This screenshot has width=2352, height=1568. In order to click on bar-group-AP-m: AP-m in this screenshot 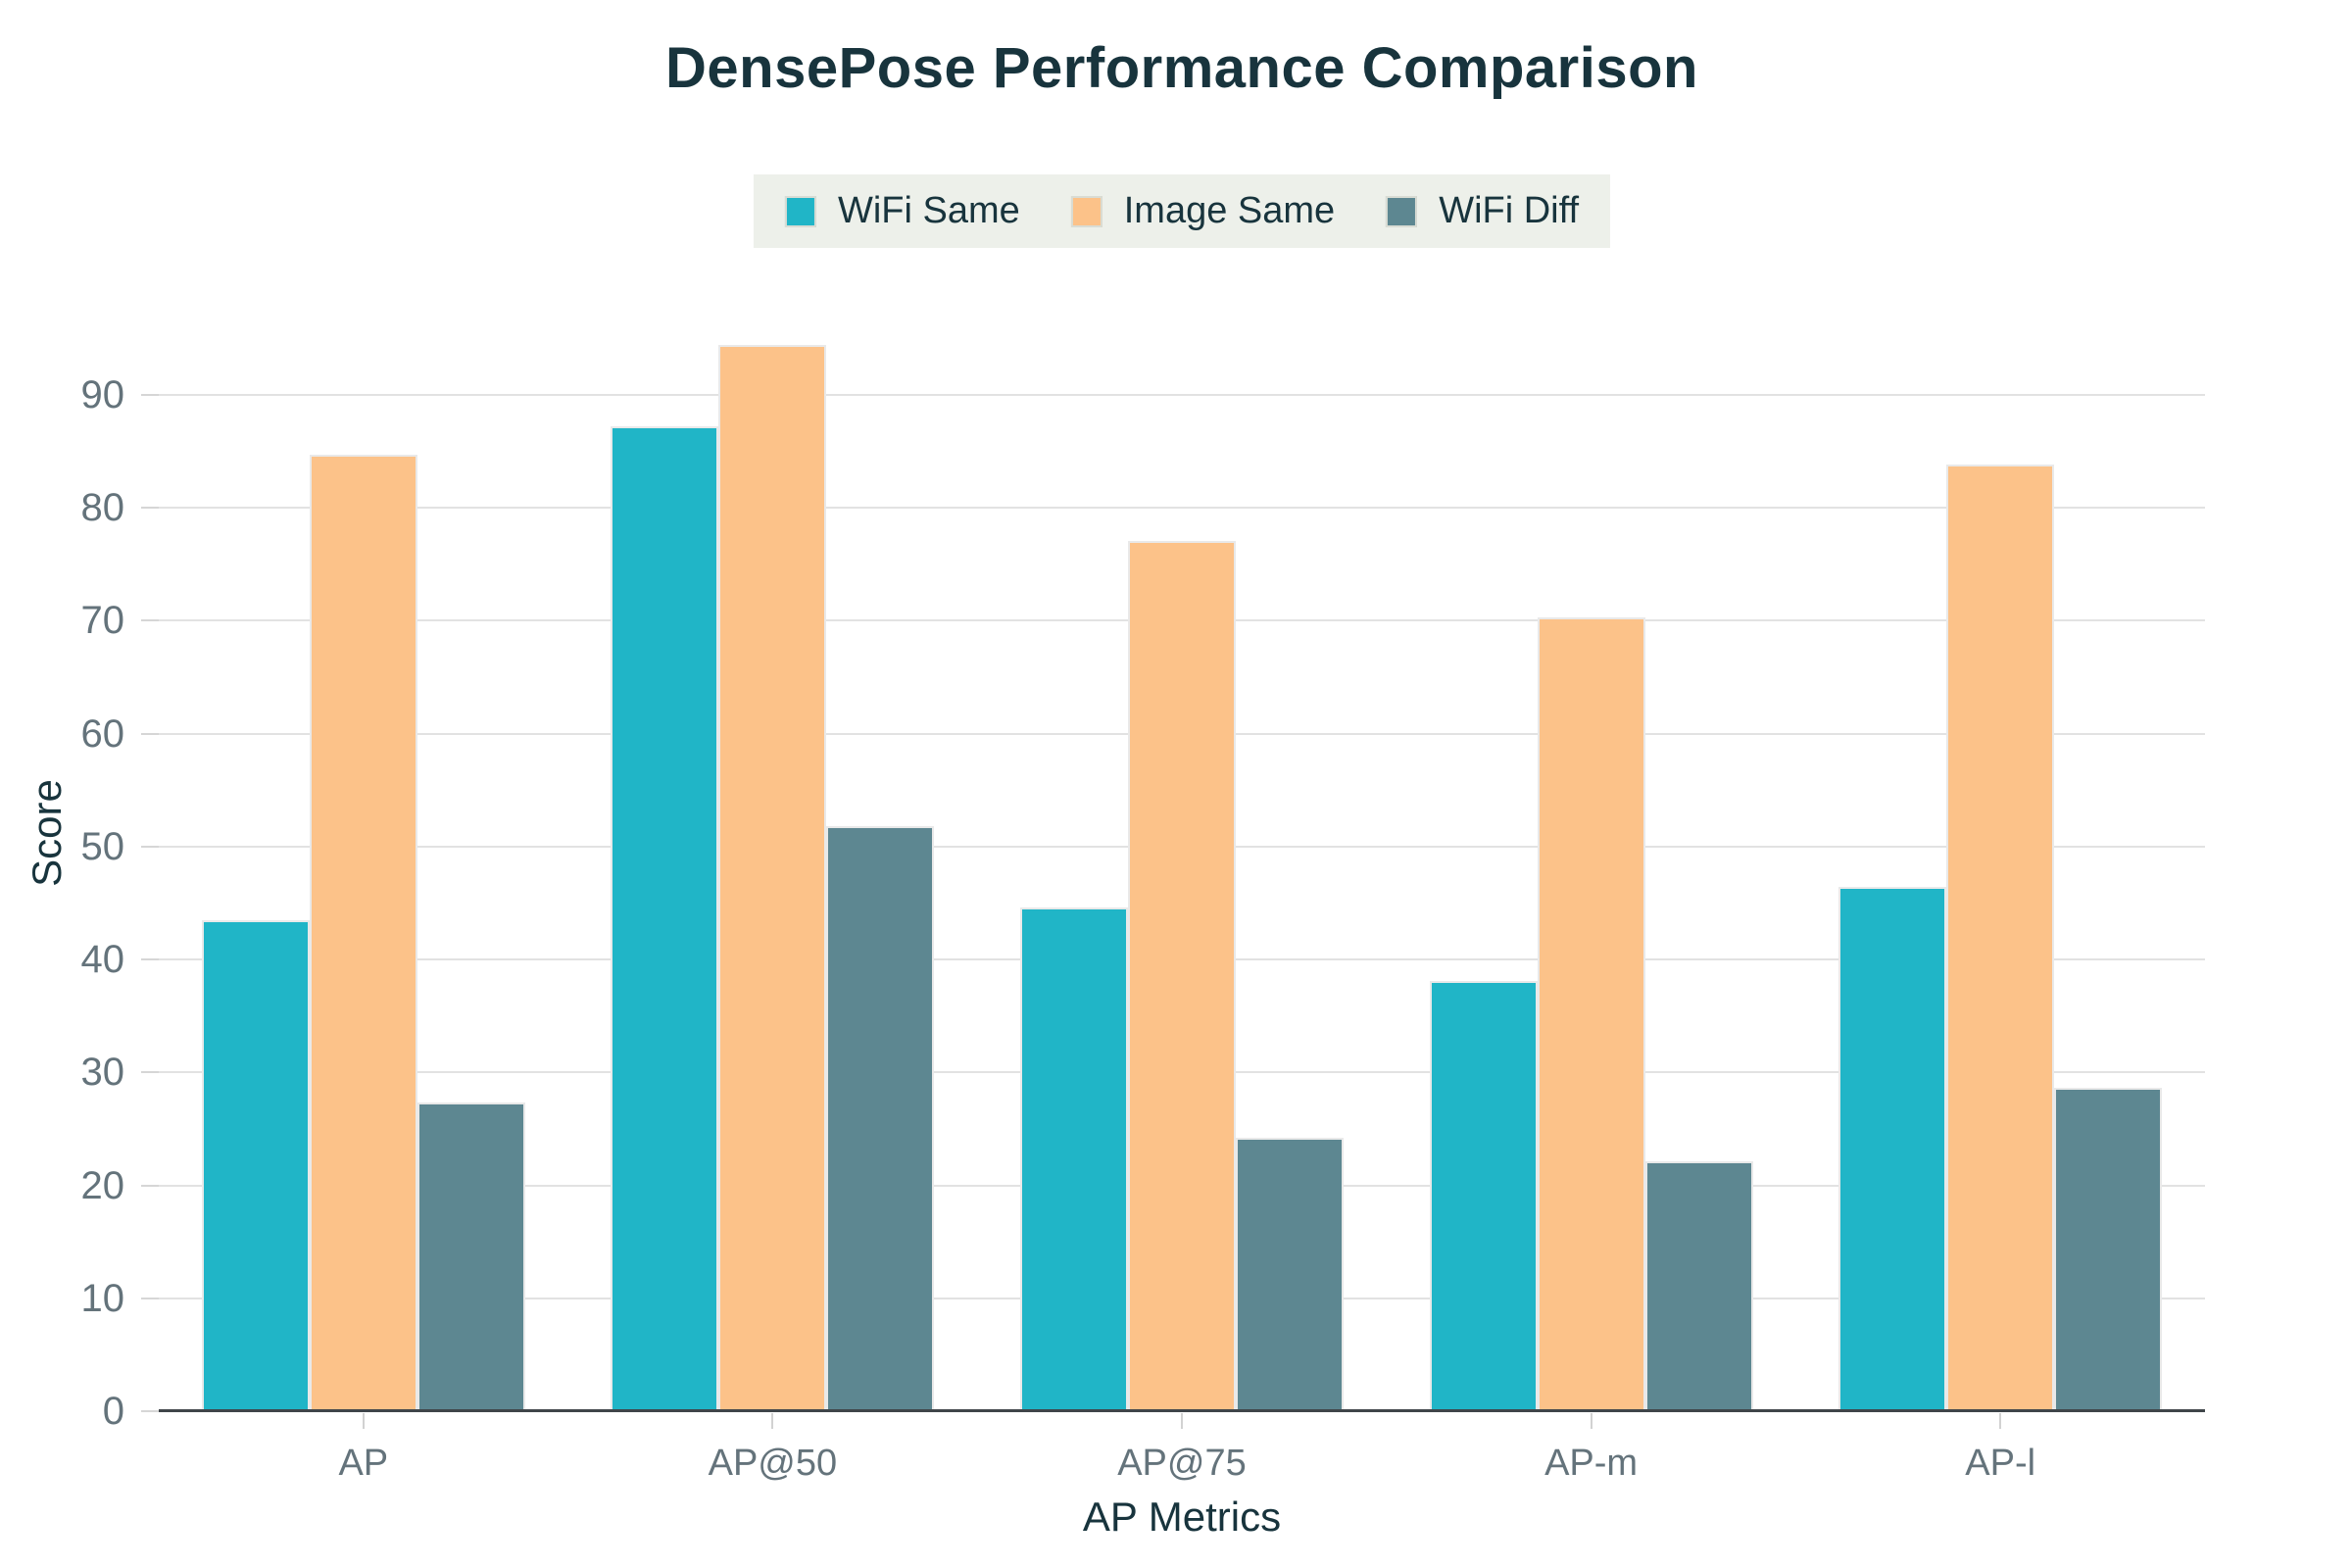, I will do `click(1591, 869)`.